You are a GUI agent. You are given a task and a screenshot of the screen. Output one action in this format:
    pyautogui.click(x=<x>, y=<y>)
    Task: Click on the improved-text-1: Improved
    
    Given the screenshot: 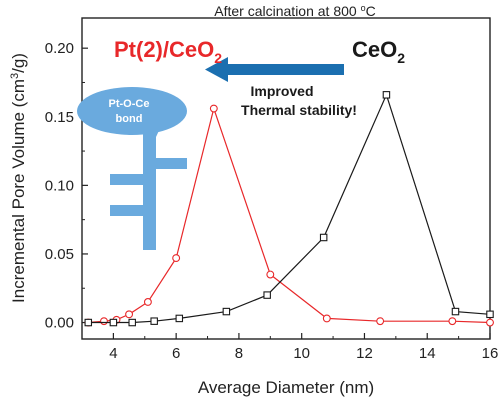 What is the action you would take?
    pyautogui.click(x=281, y=91)
    